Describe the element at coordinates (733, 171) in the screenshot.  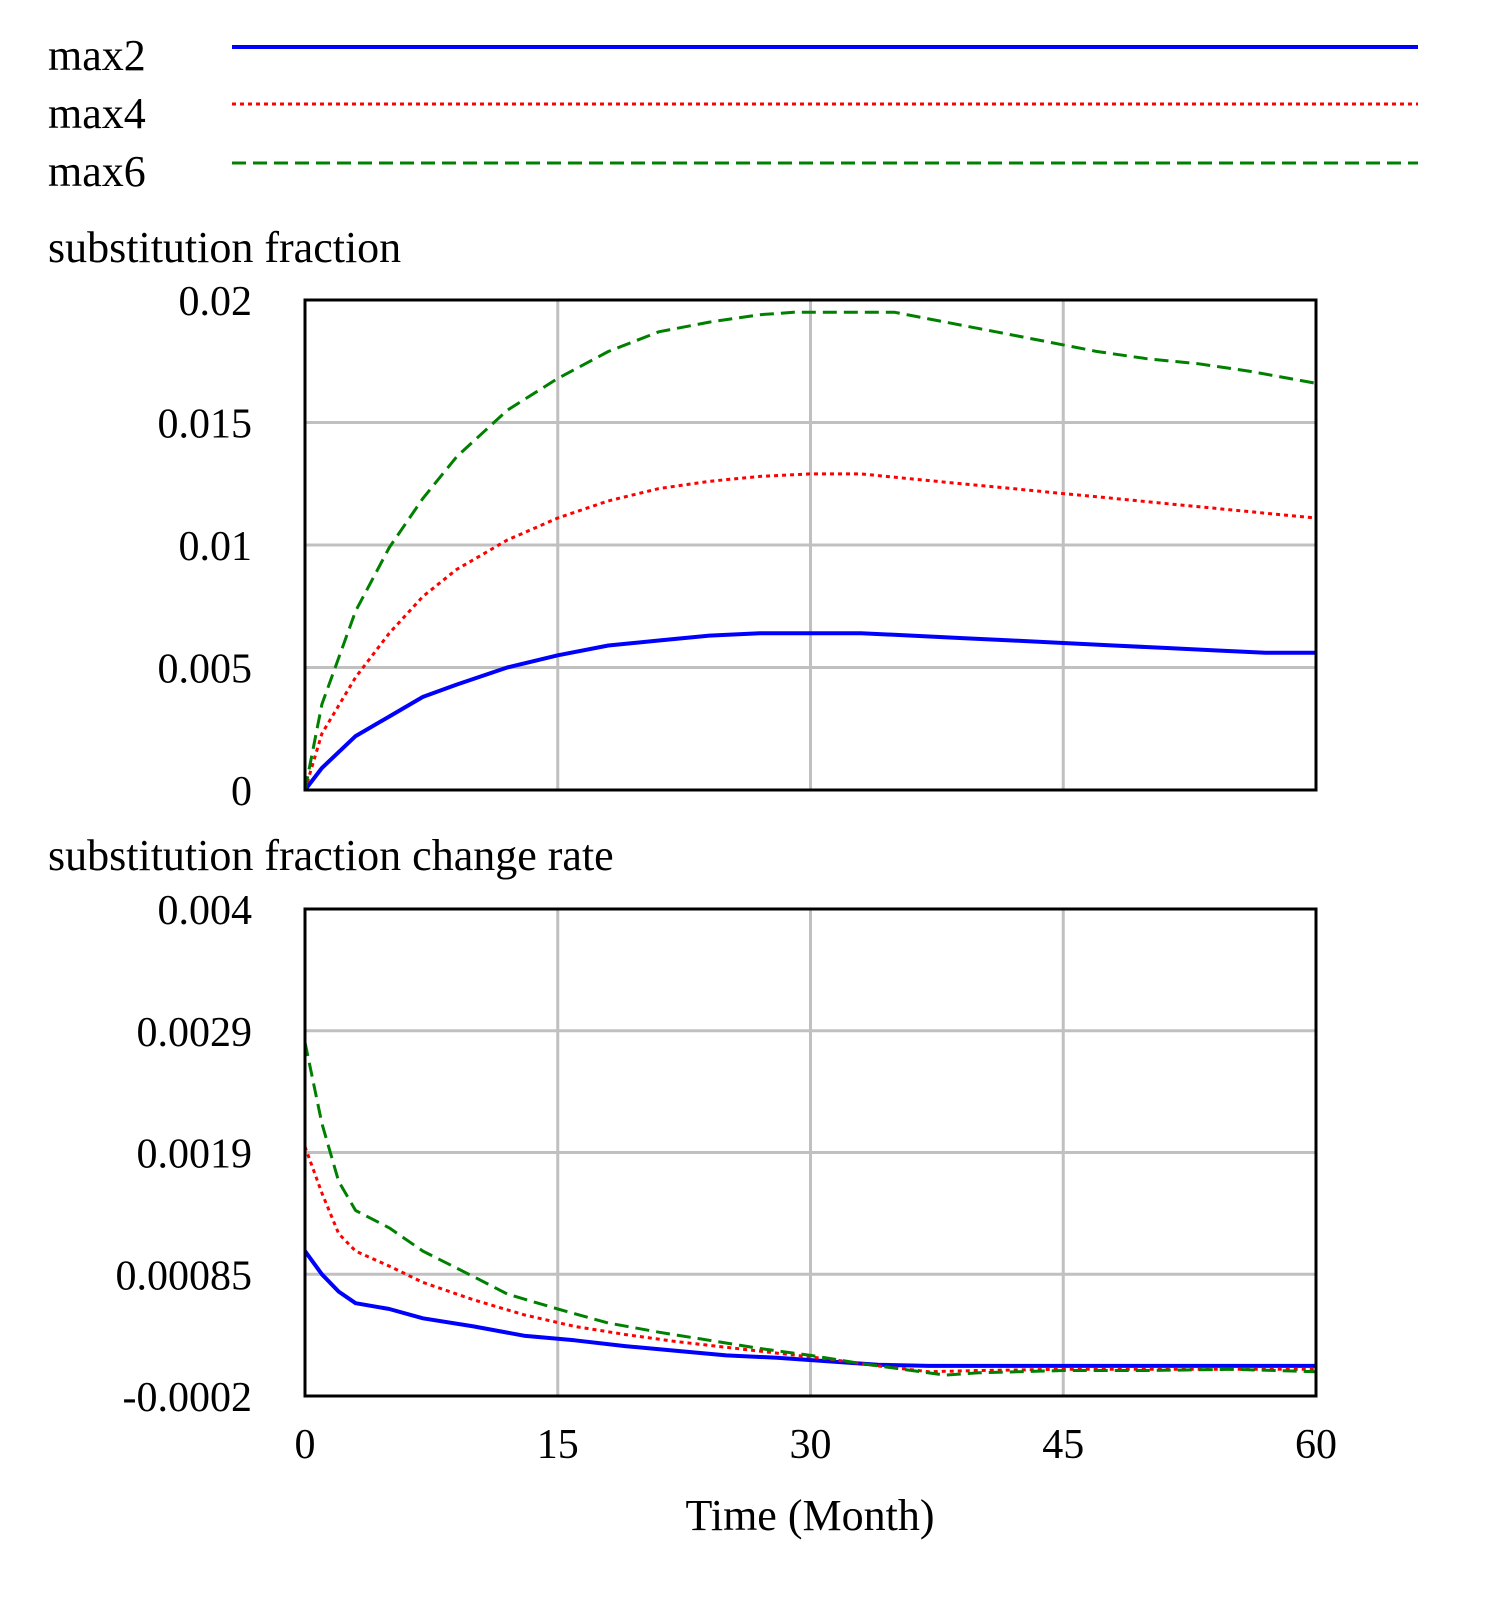
I see `legend-entry-max6: max6` at that location.